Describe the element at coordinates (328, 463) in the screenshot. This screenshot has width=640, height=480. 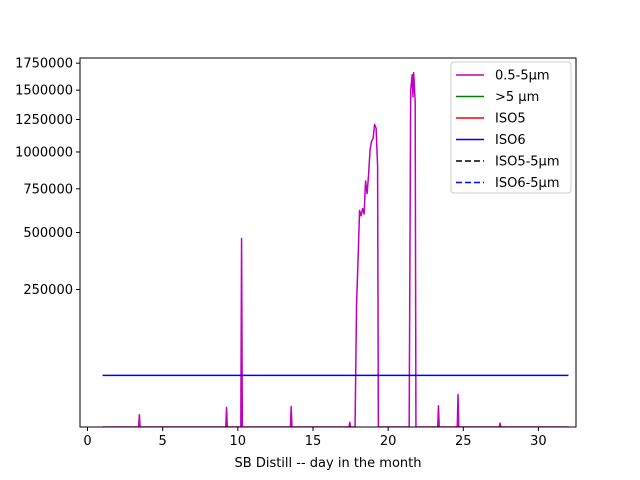
I see `x-axis-label: SB Distill -- day in the month` at that location.